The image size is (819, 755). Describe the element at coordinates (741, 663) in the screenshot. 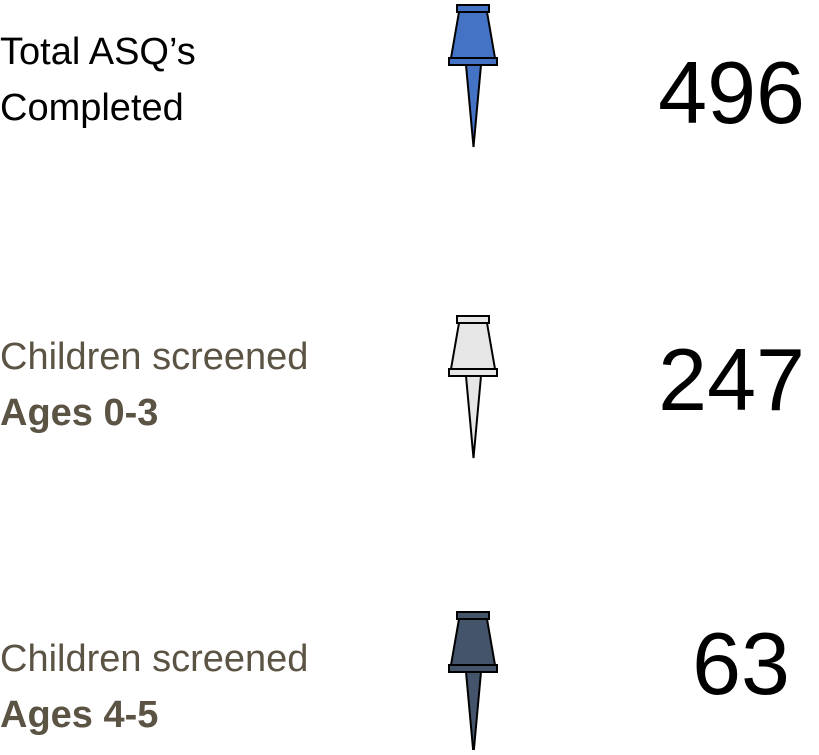

I see `count: 63` at that location.